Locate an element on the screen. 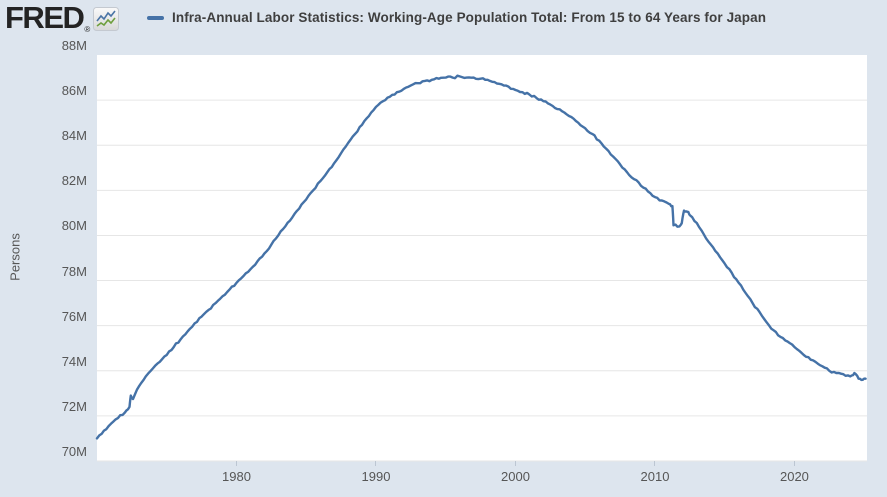  legend-line-swatch is located at coordinates (155, 18).